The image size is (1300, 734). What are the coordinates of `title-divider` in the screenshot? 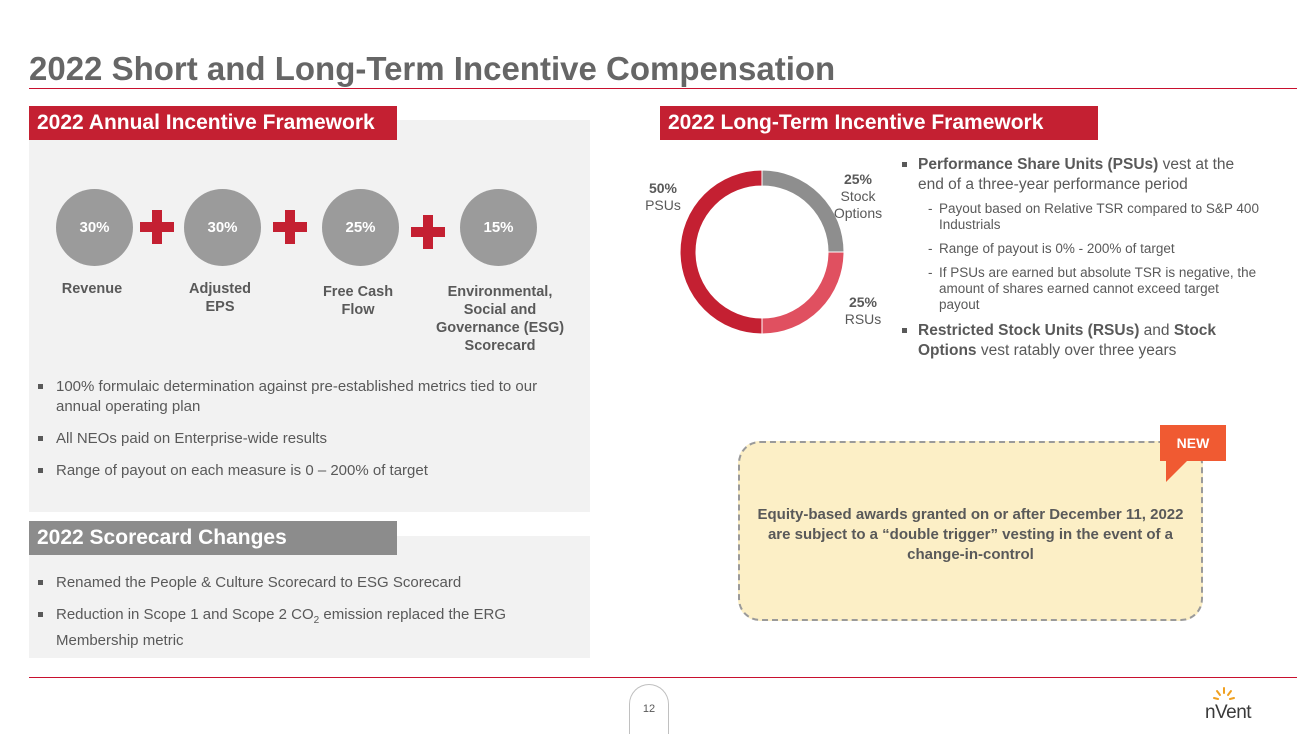 It's located at (663, 88).